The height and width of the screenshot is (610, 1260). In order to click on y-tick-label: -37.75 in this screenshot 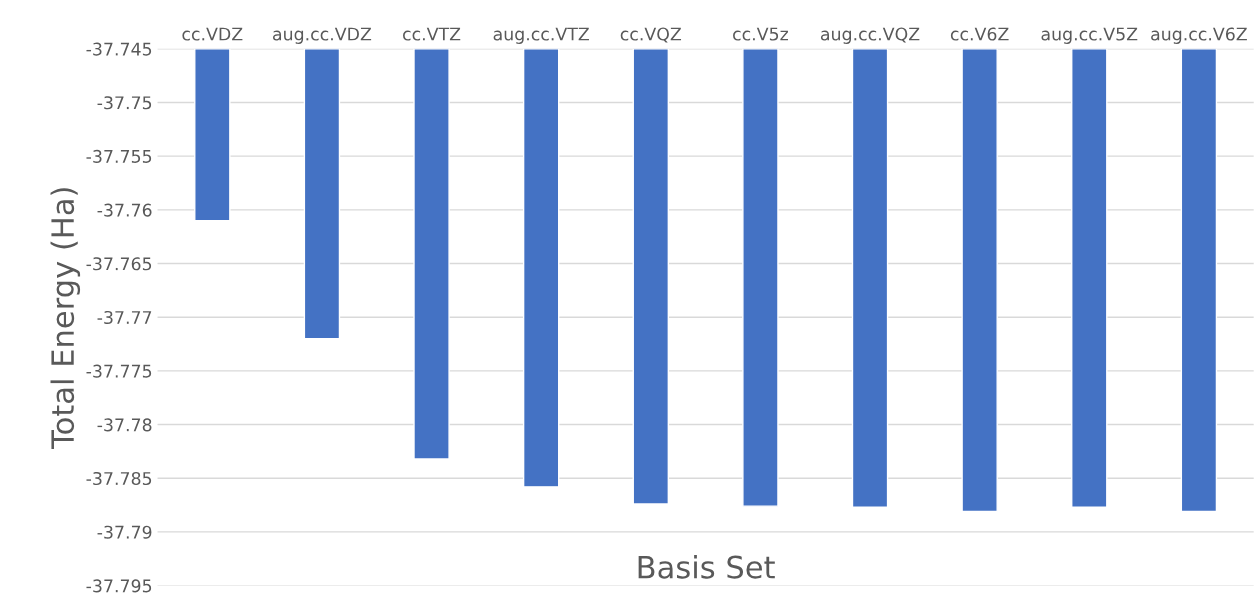, I will do `click(124, 103)`.